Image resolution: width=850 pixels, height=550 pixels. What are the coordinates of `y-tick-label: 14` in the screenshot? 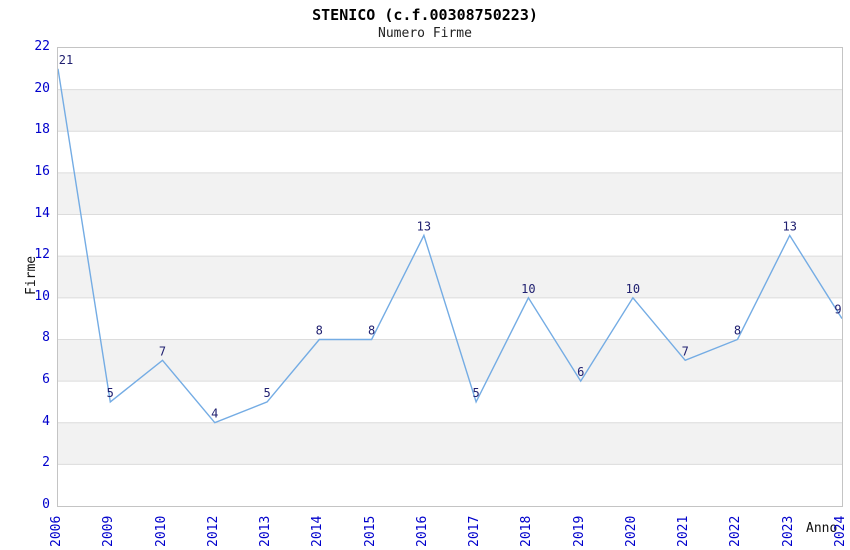 It's located at (42, 213).